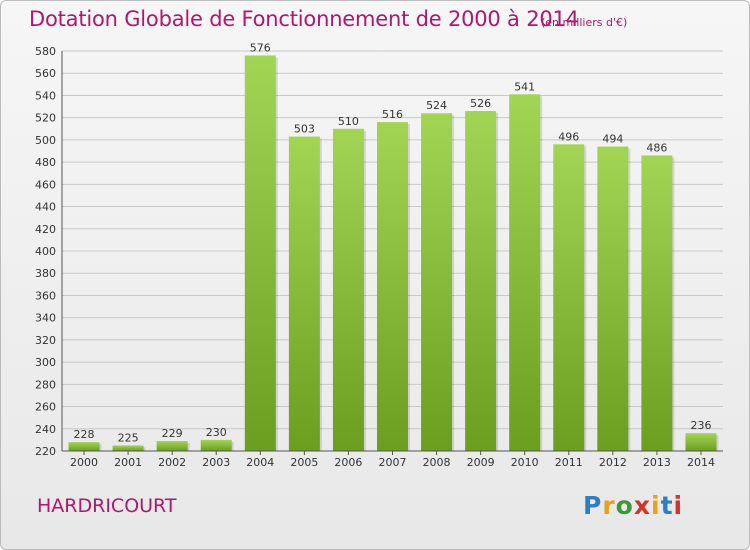 The height and width of the screenshot is (550, 750). What do you see at coordinates (348, 121) in the screenshot?
I see `data-label: 510` at bounding box center [348, 121].